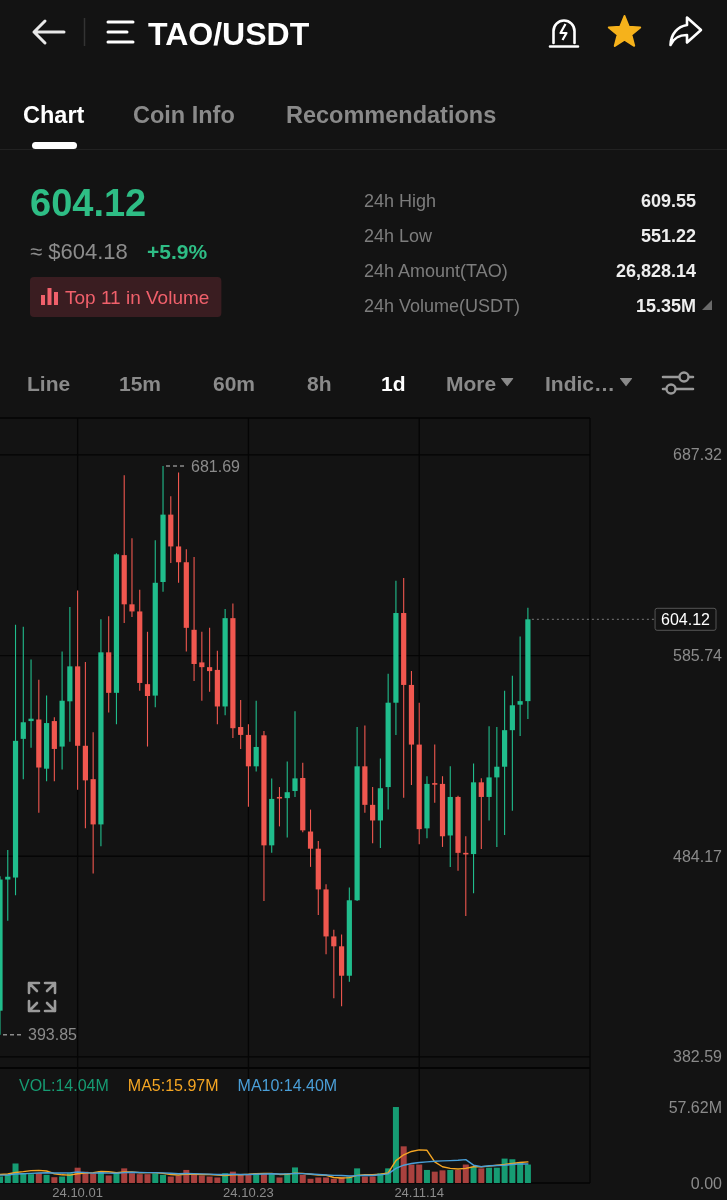  I want to click on text: 60m, so click(234, 383).